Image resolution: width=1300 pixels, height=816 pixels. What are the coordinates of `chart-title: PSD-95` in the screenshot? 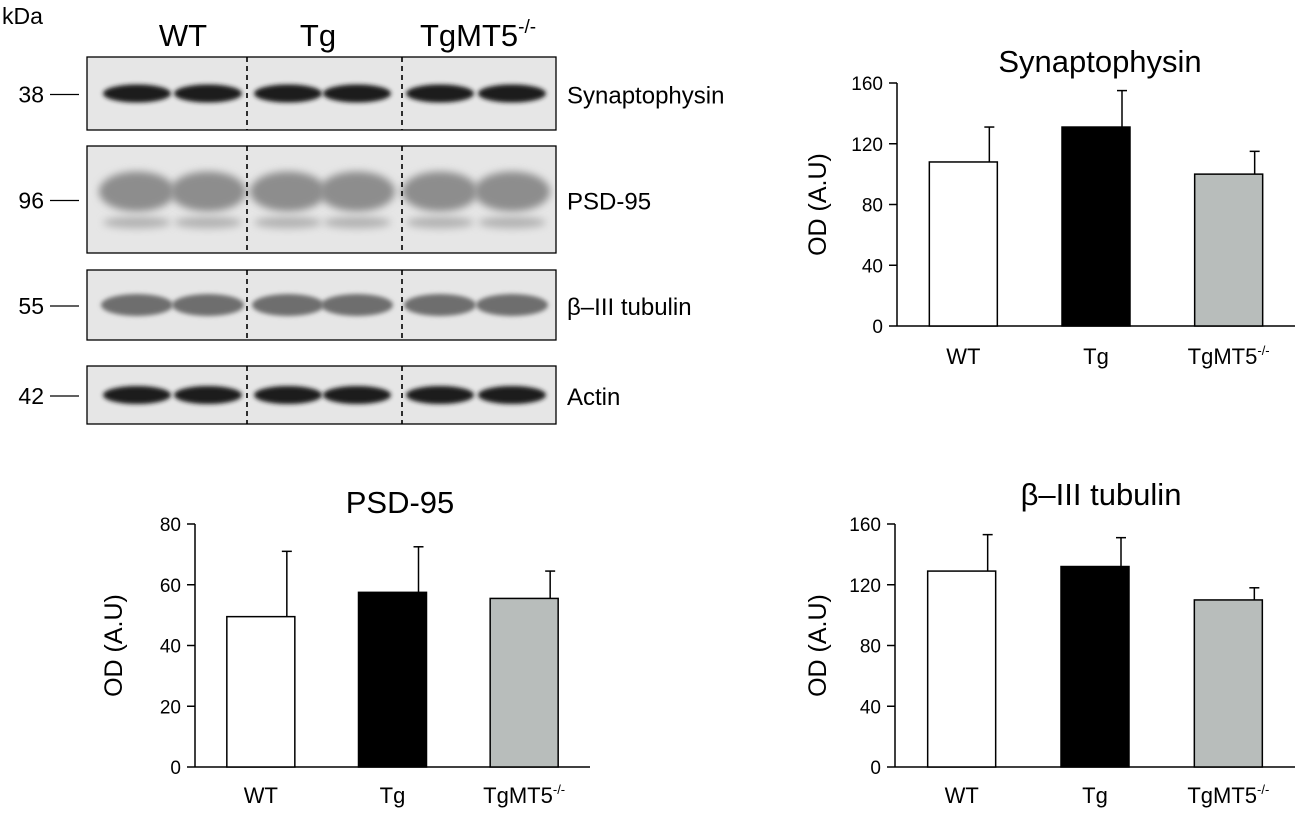 It's located at (400, 502).